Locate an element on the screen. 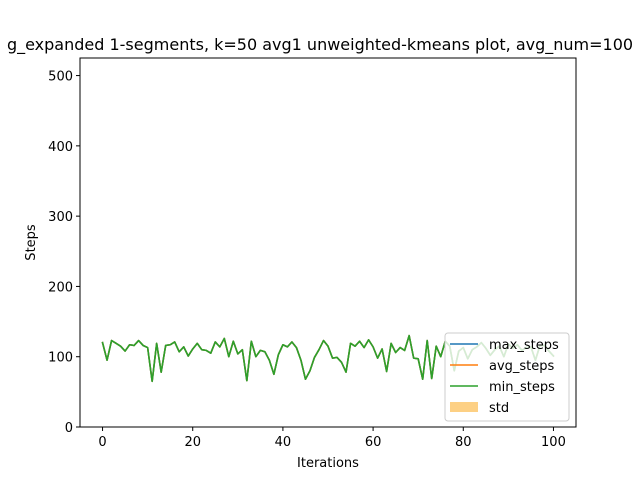 Image resolution: width=640 pixels, height=480 pixels. x-axis-label: Iterations is located at coordinates (328, 463).